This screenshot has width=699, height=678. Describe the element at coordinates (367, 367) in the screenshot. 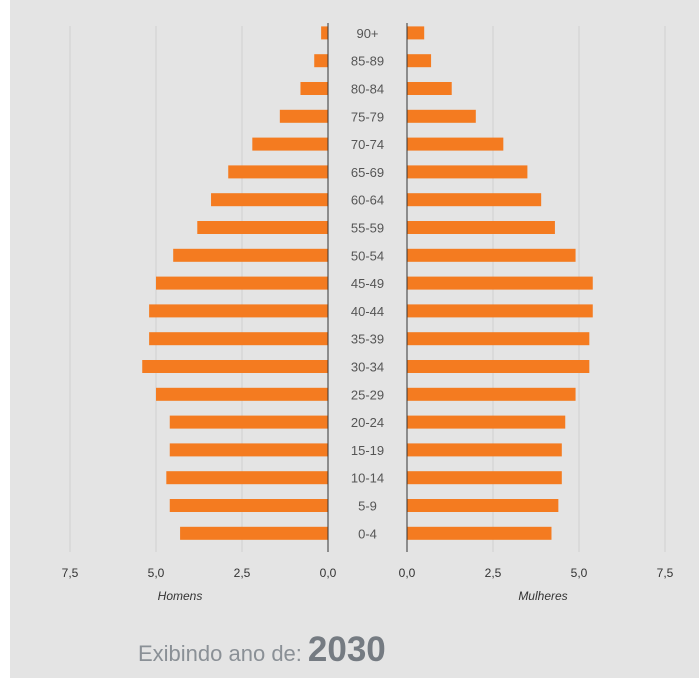

I see `age-label-30-34: 30-34` at that location.